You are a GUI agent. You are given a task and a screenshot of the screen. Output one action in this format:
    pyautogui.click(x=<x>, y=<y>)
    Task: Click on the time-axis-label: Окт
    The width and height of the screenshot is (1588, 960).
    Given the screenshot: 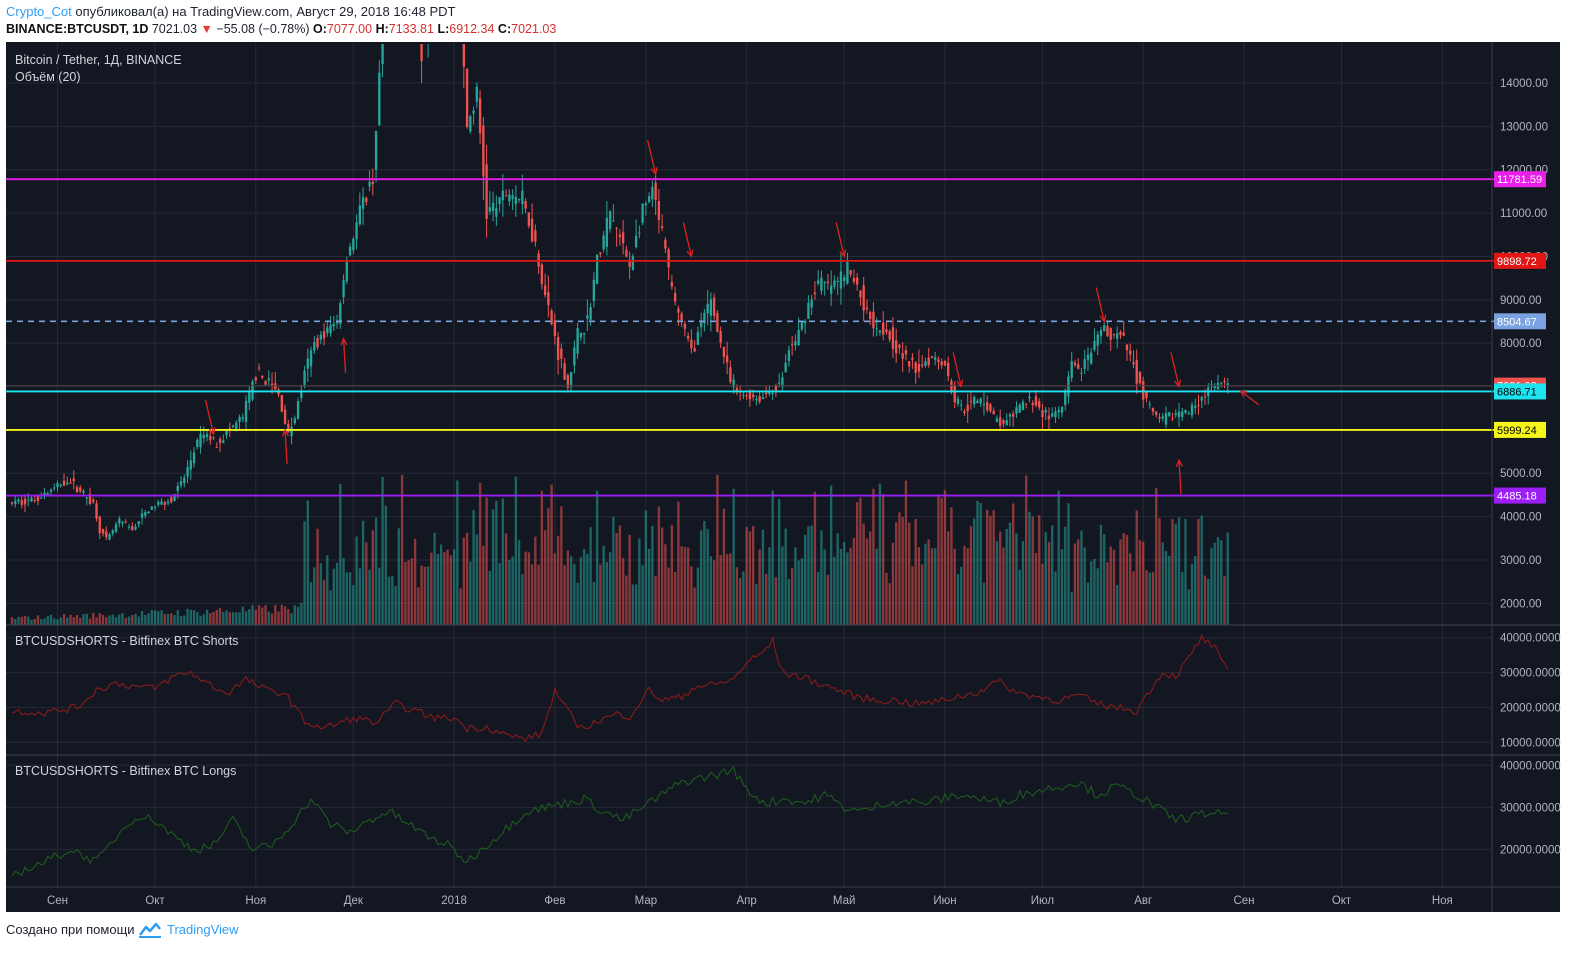 What is the action you would take?
    pyautogui.click(x=1342, y=901)
    